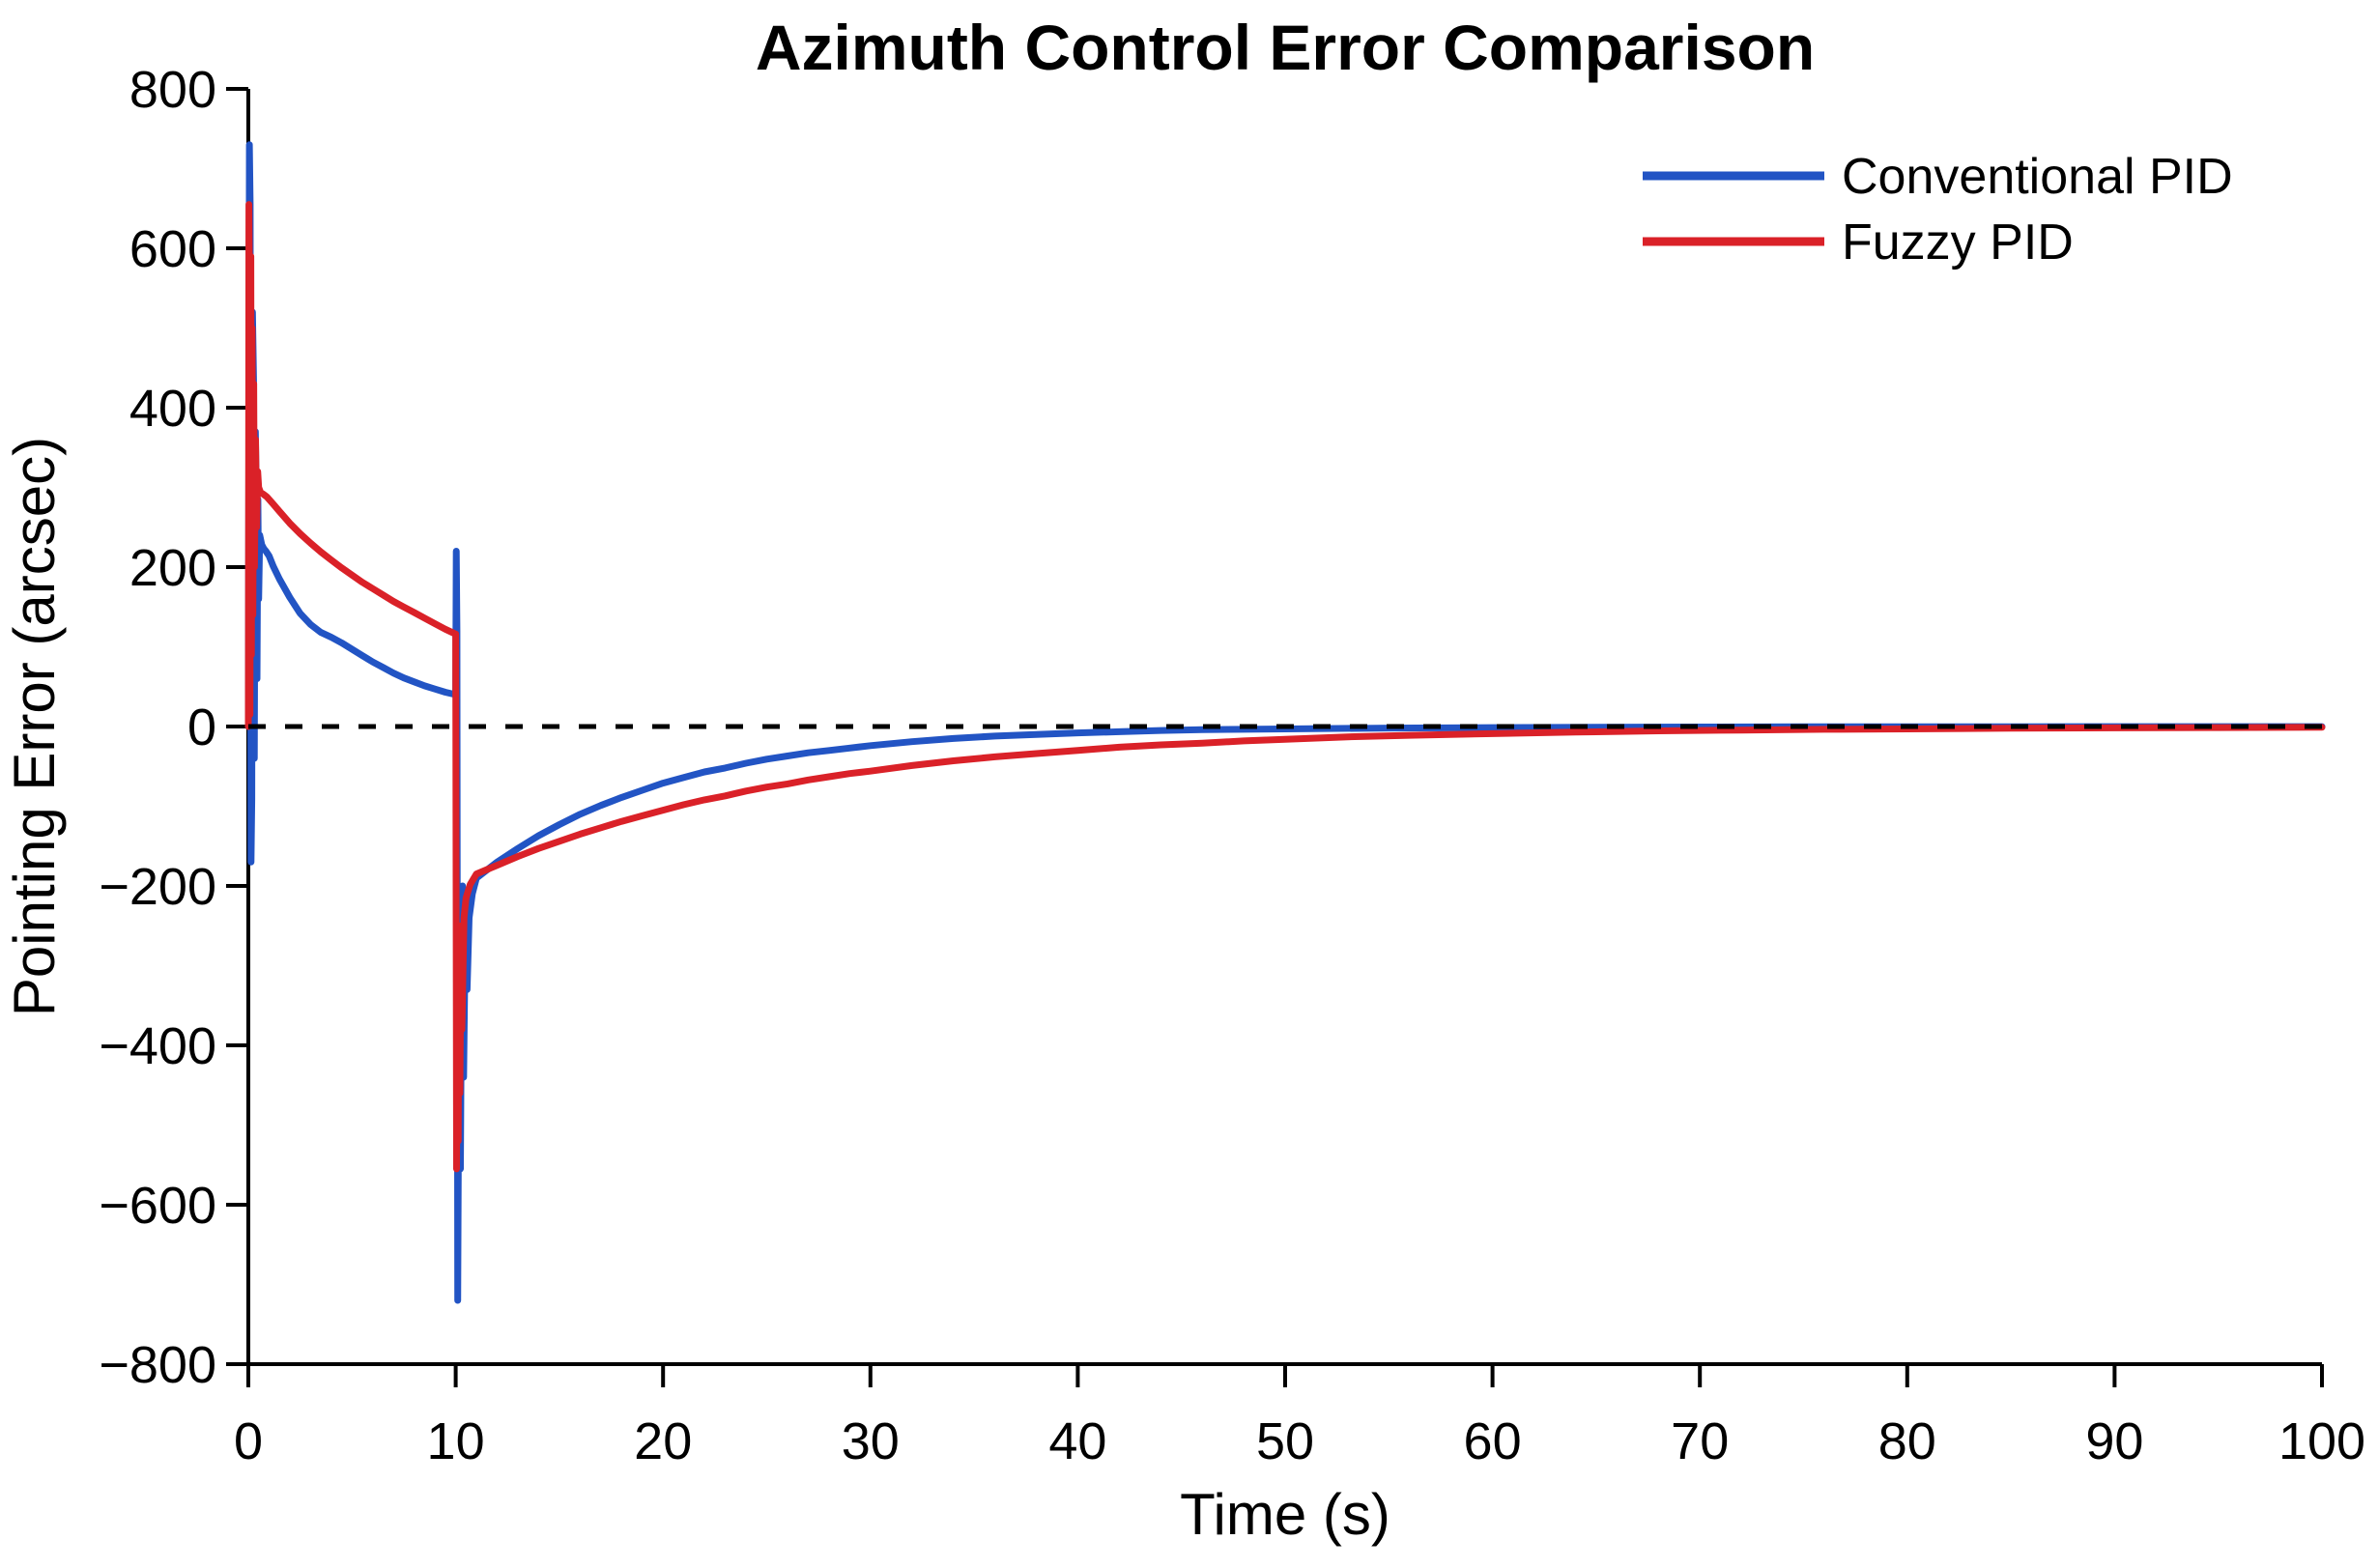  I want to click on x-tick-label: 100, so click(2322, 1441).